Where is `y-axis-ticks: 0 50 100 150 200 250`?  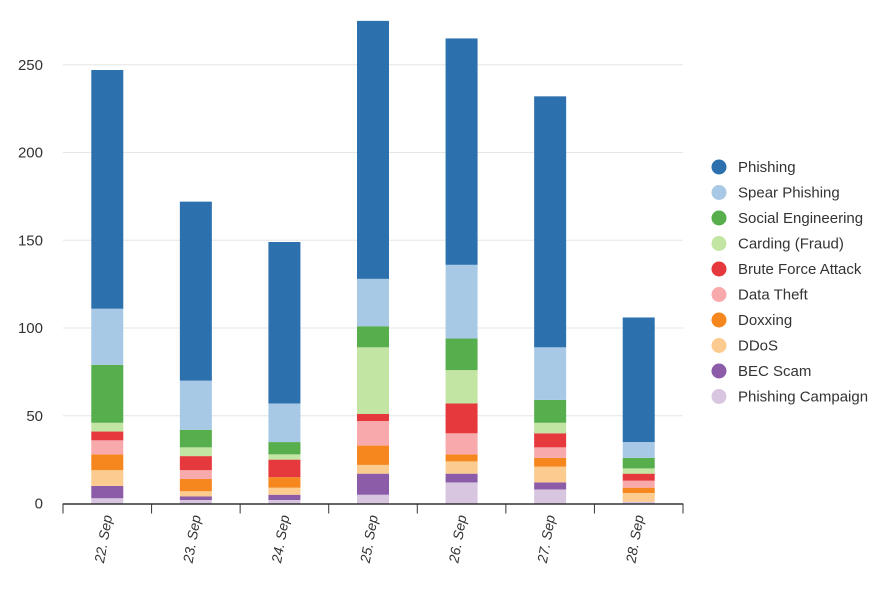
y-axis-ticks: 0 50 100 150 200 250 is located at coordinates (30, 285).